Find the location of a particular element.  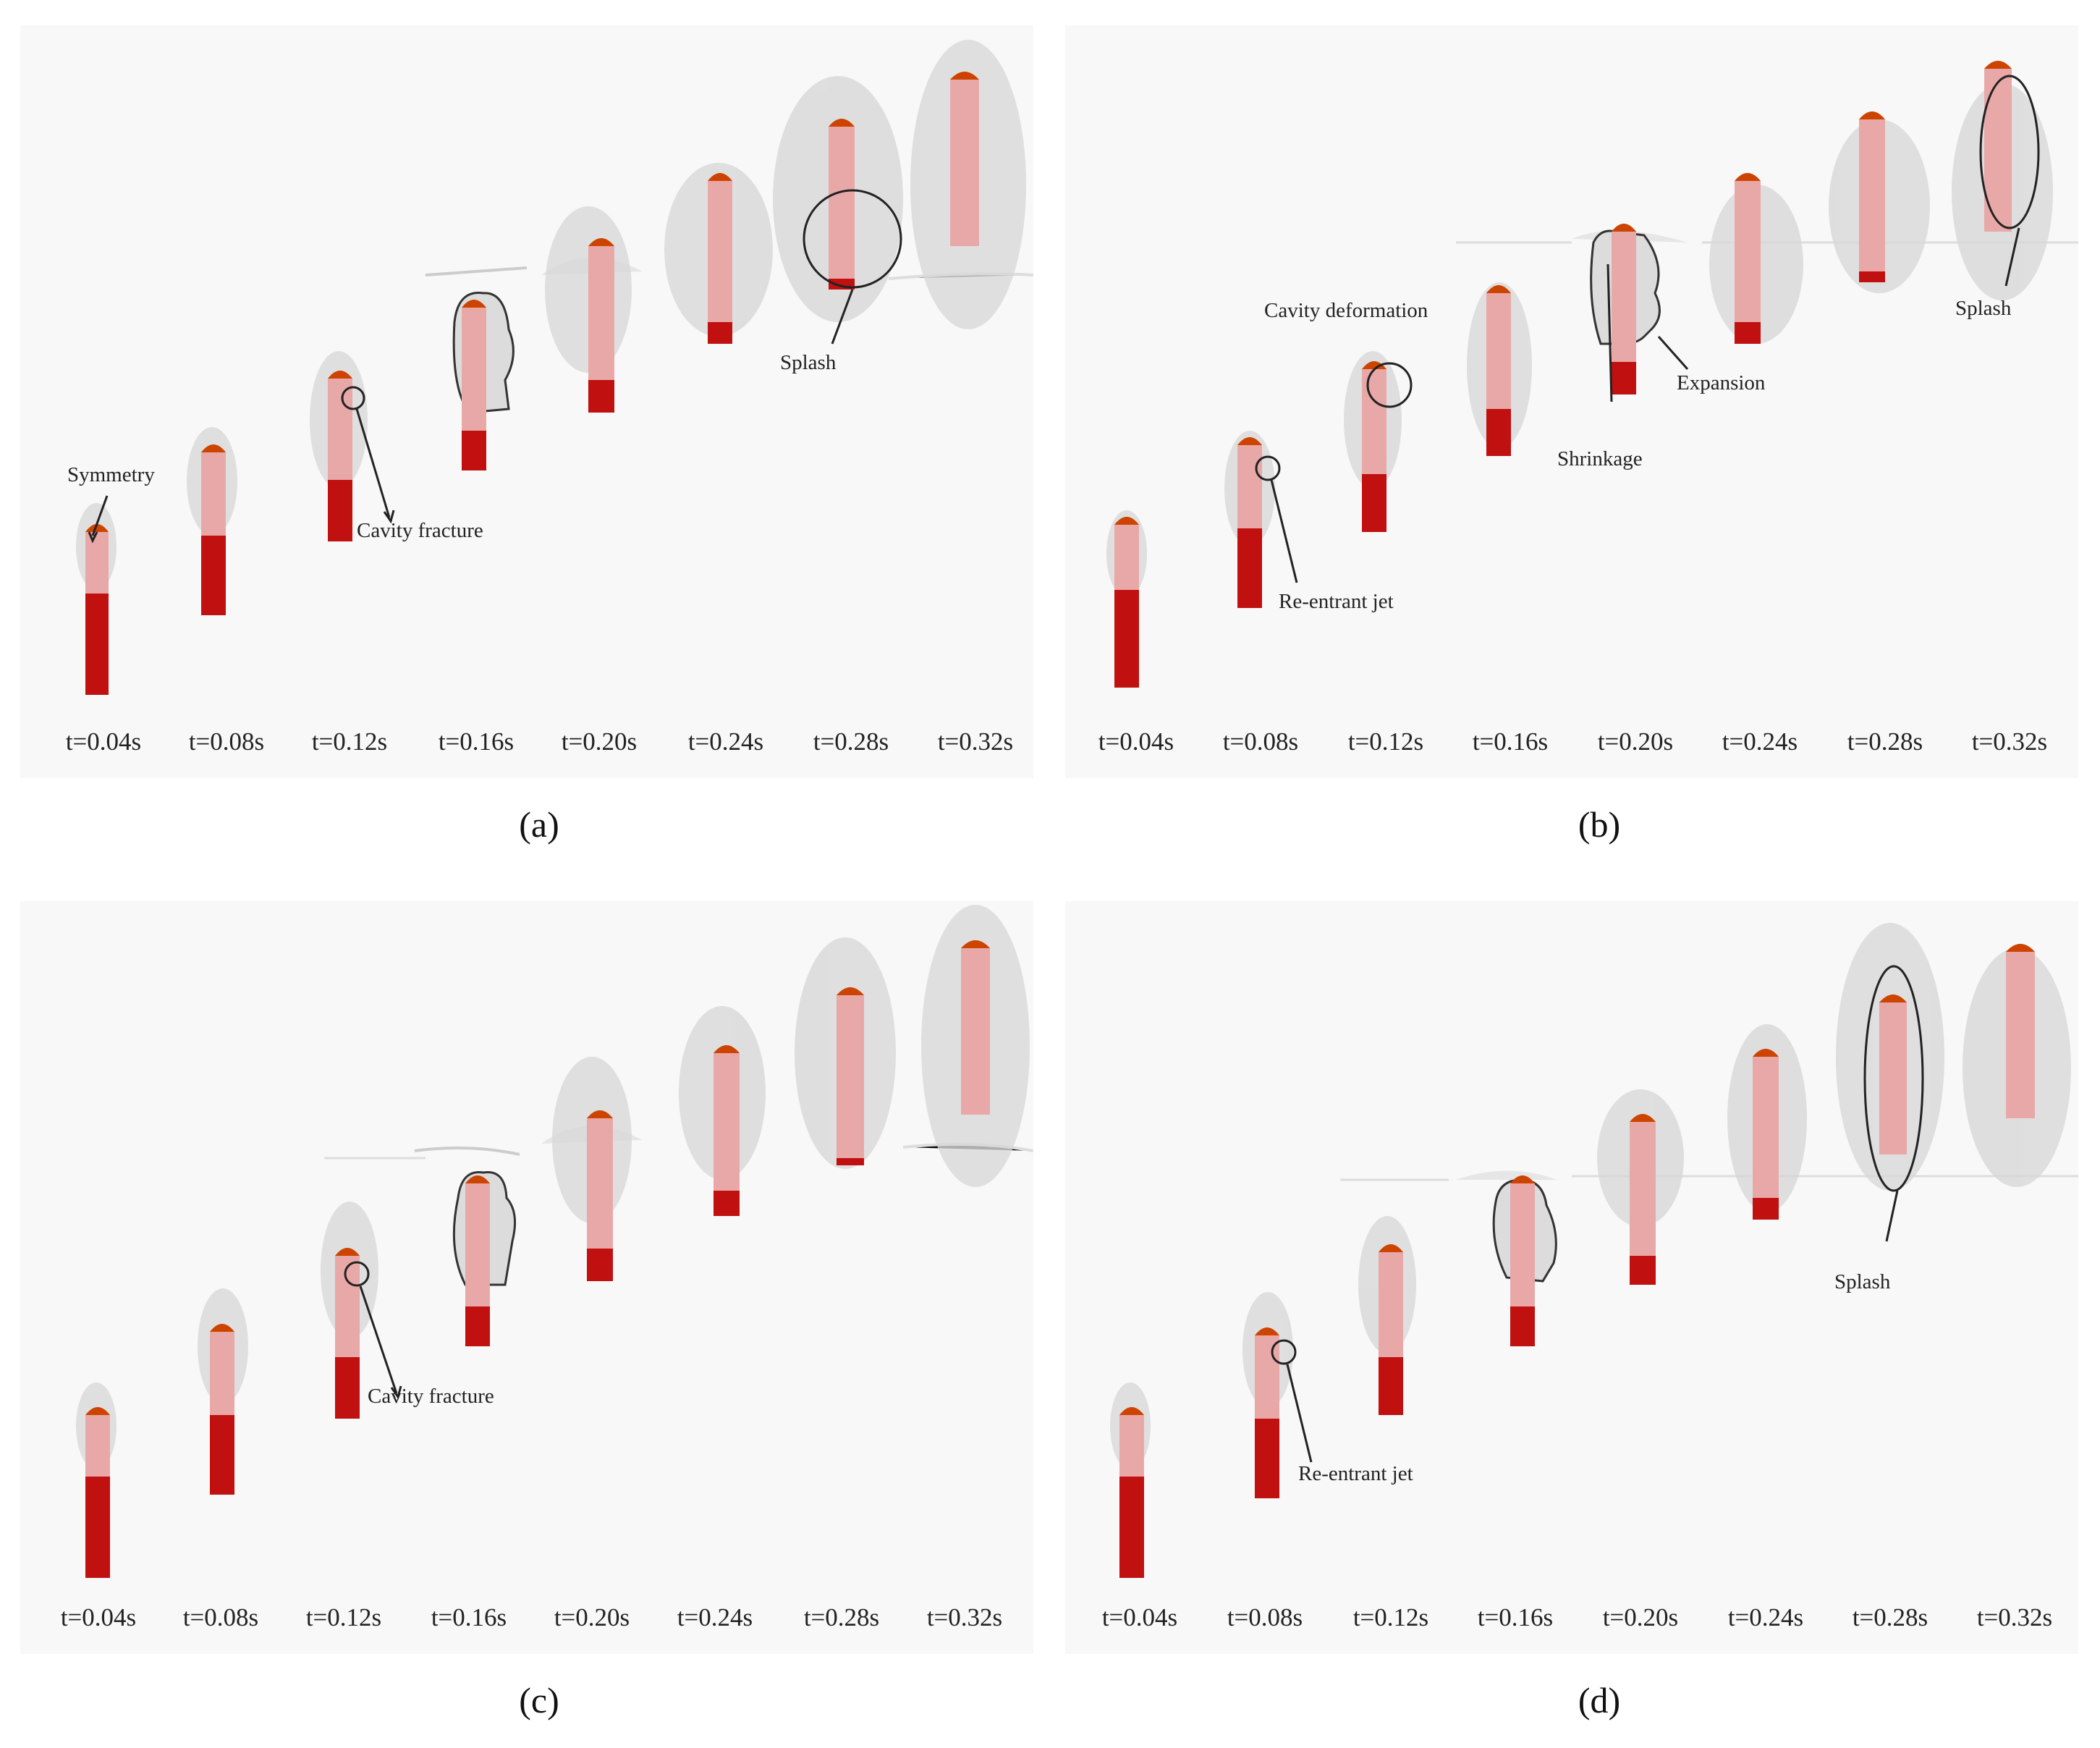

annotation-expansion: Expansion is located at coordinates (1721, 382).